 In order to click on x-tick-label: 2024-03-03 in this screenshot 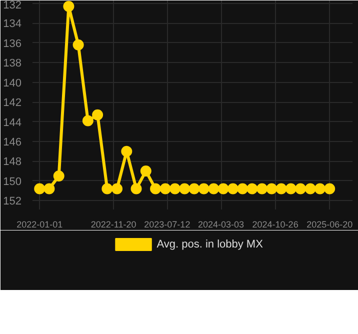, I will do `click(221, 225)`.